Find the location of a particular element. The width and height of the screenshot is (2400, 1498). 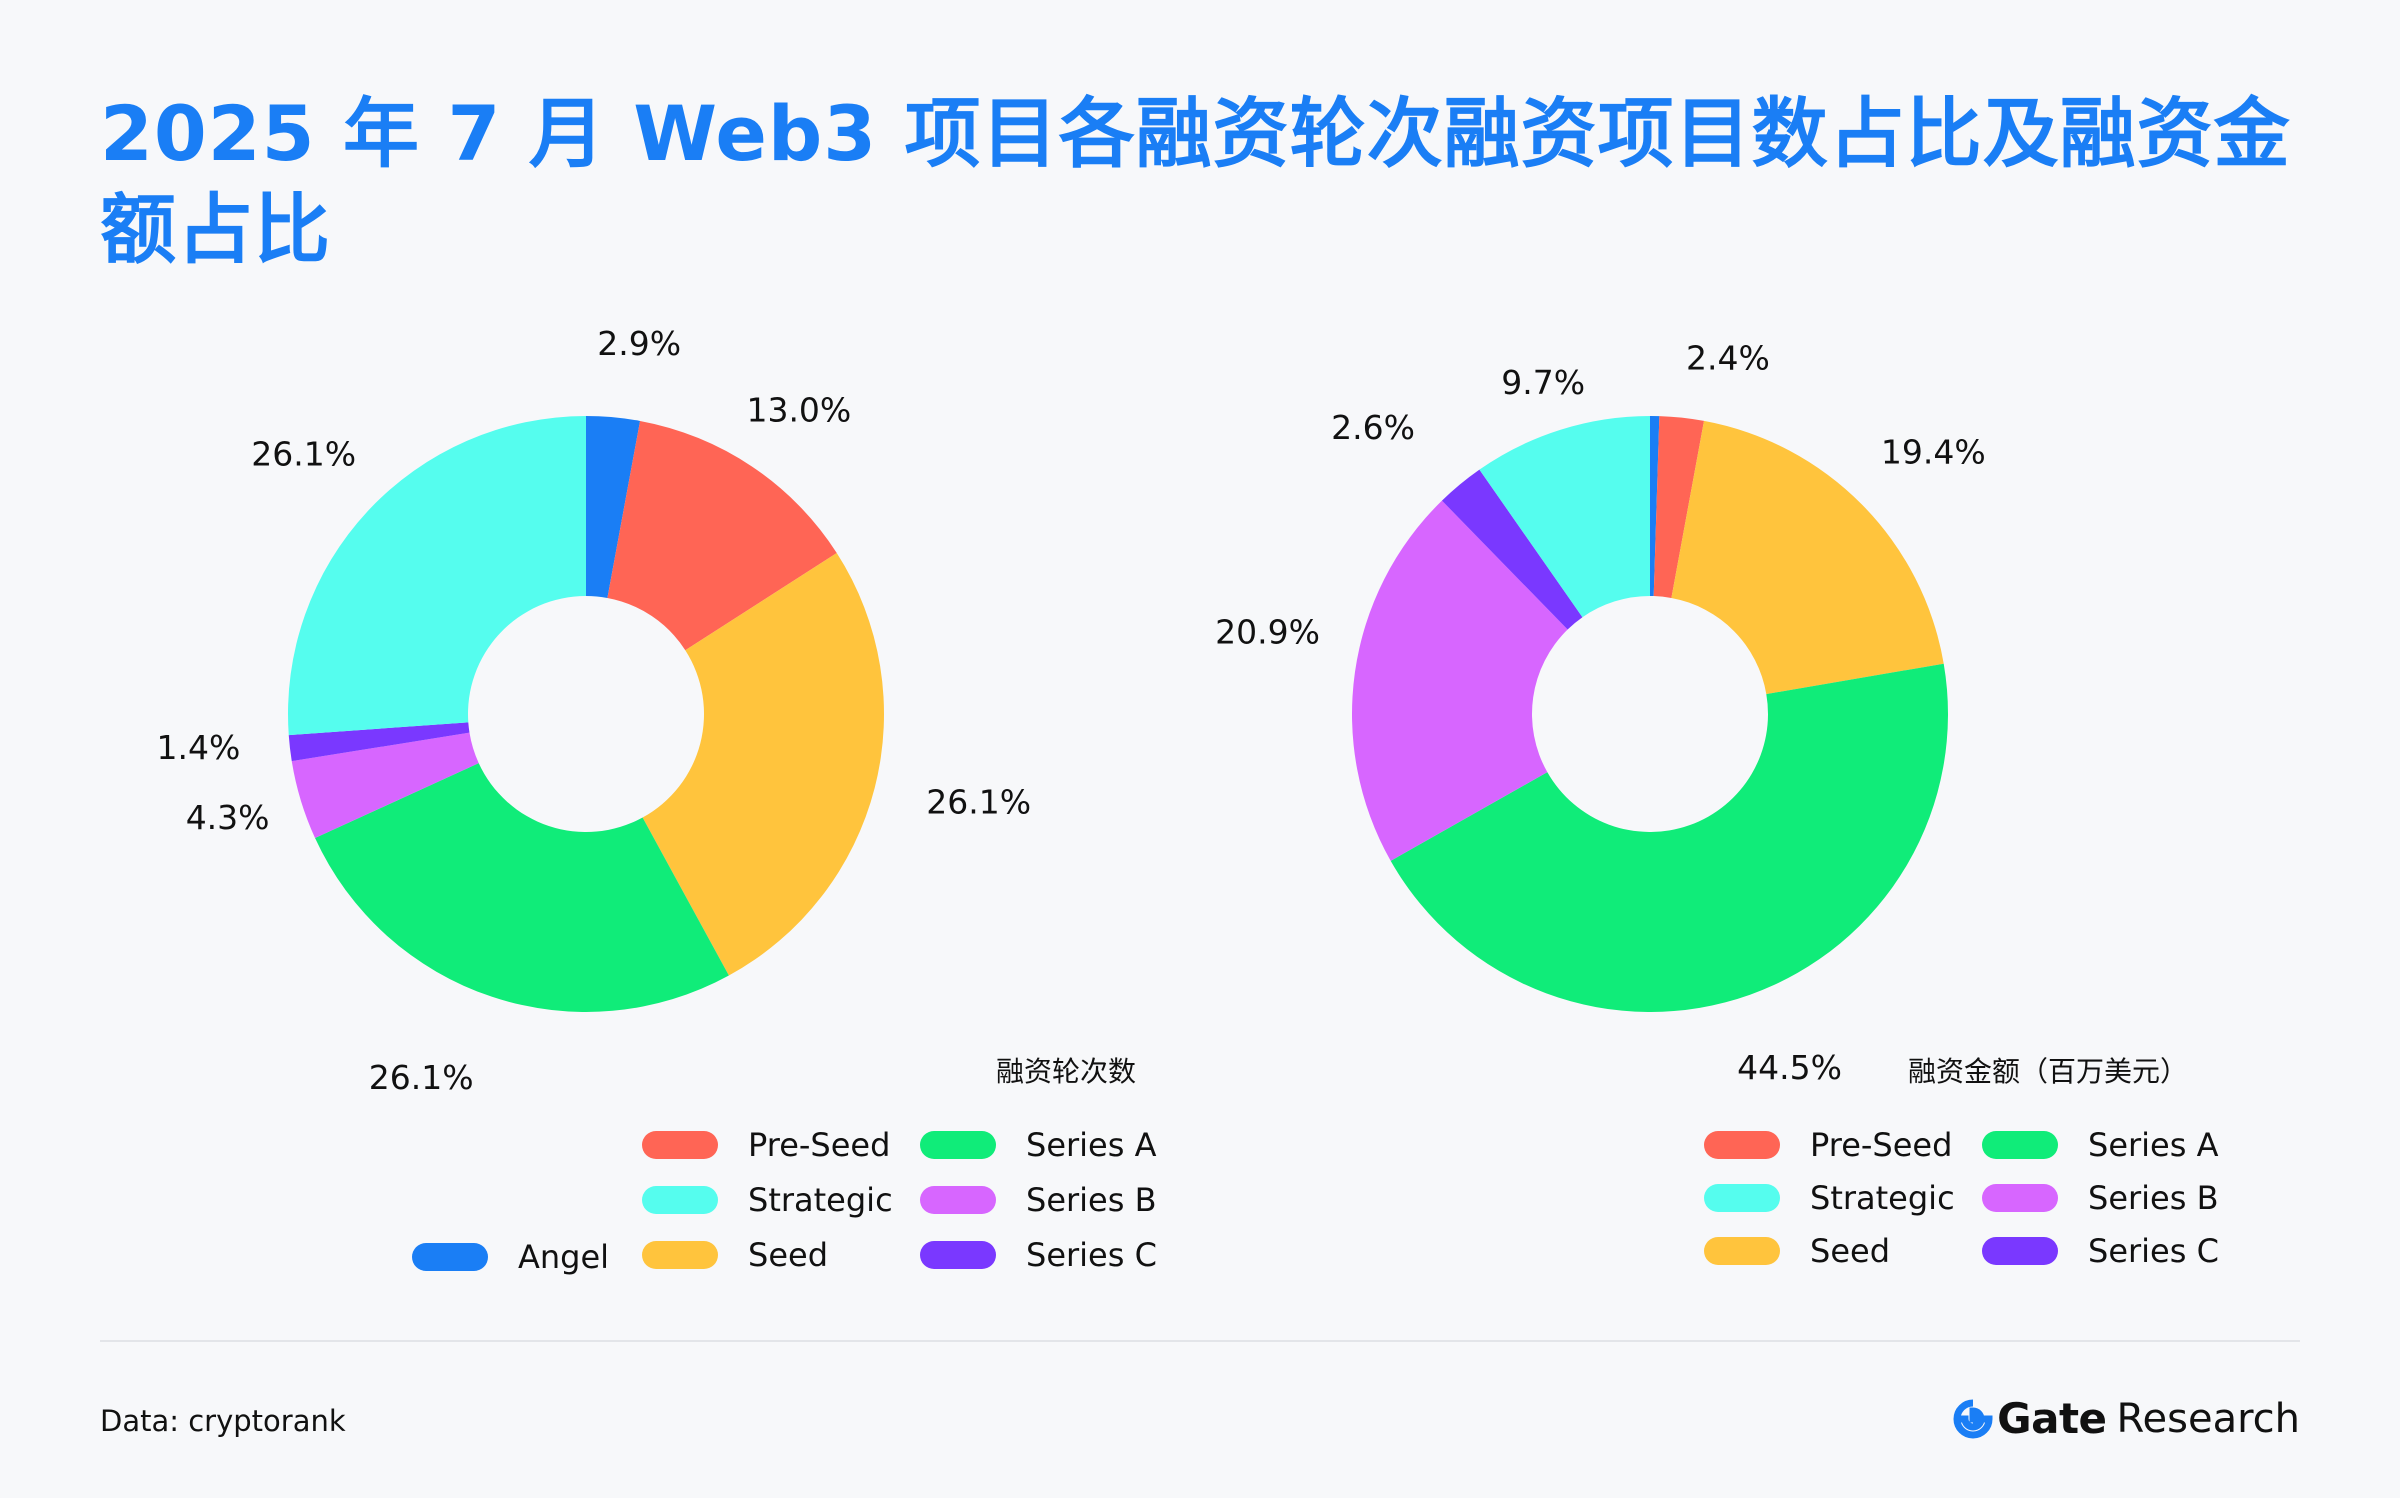

data-label-angel: 2.9% is located at coordinates (639, 343).